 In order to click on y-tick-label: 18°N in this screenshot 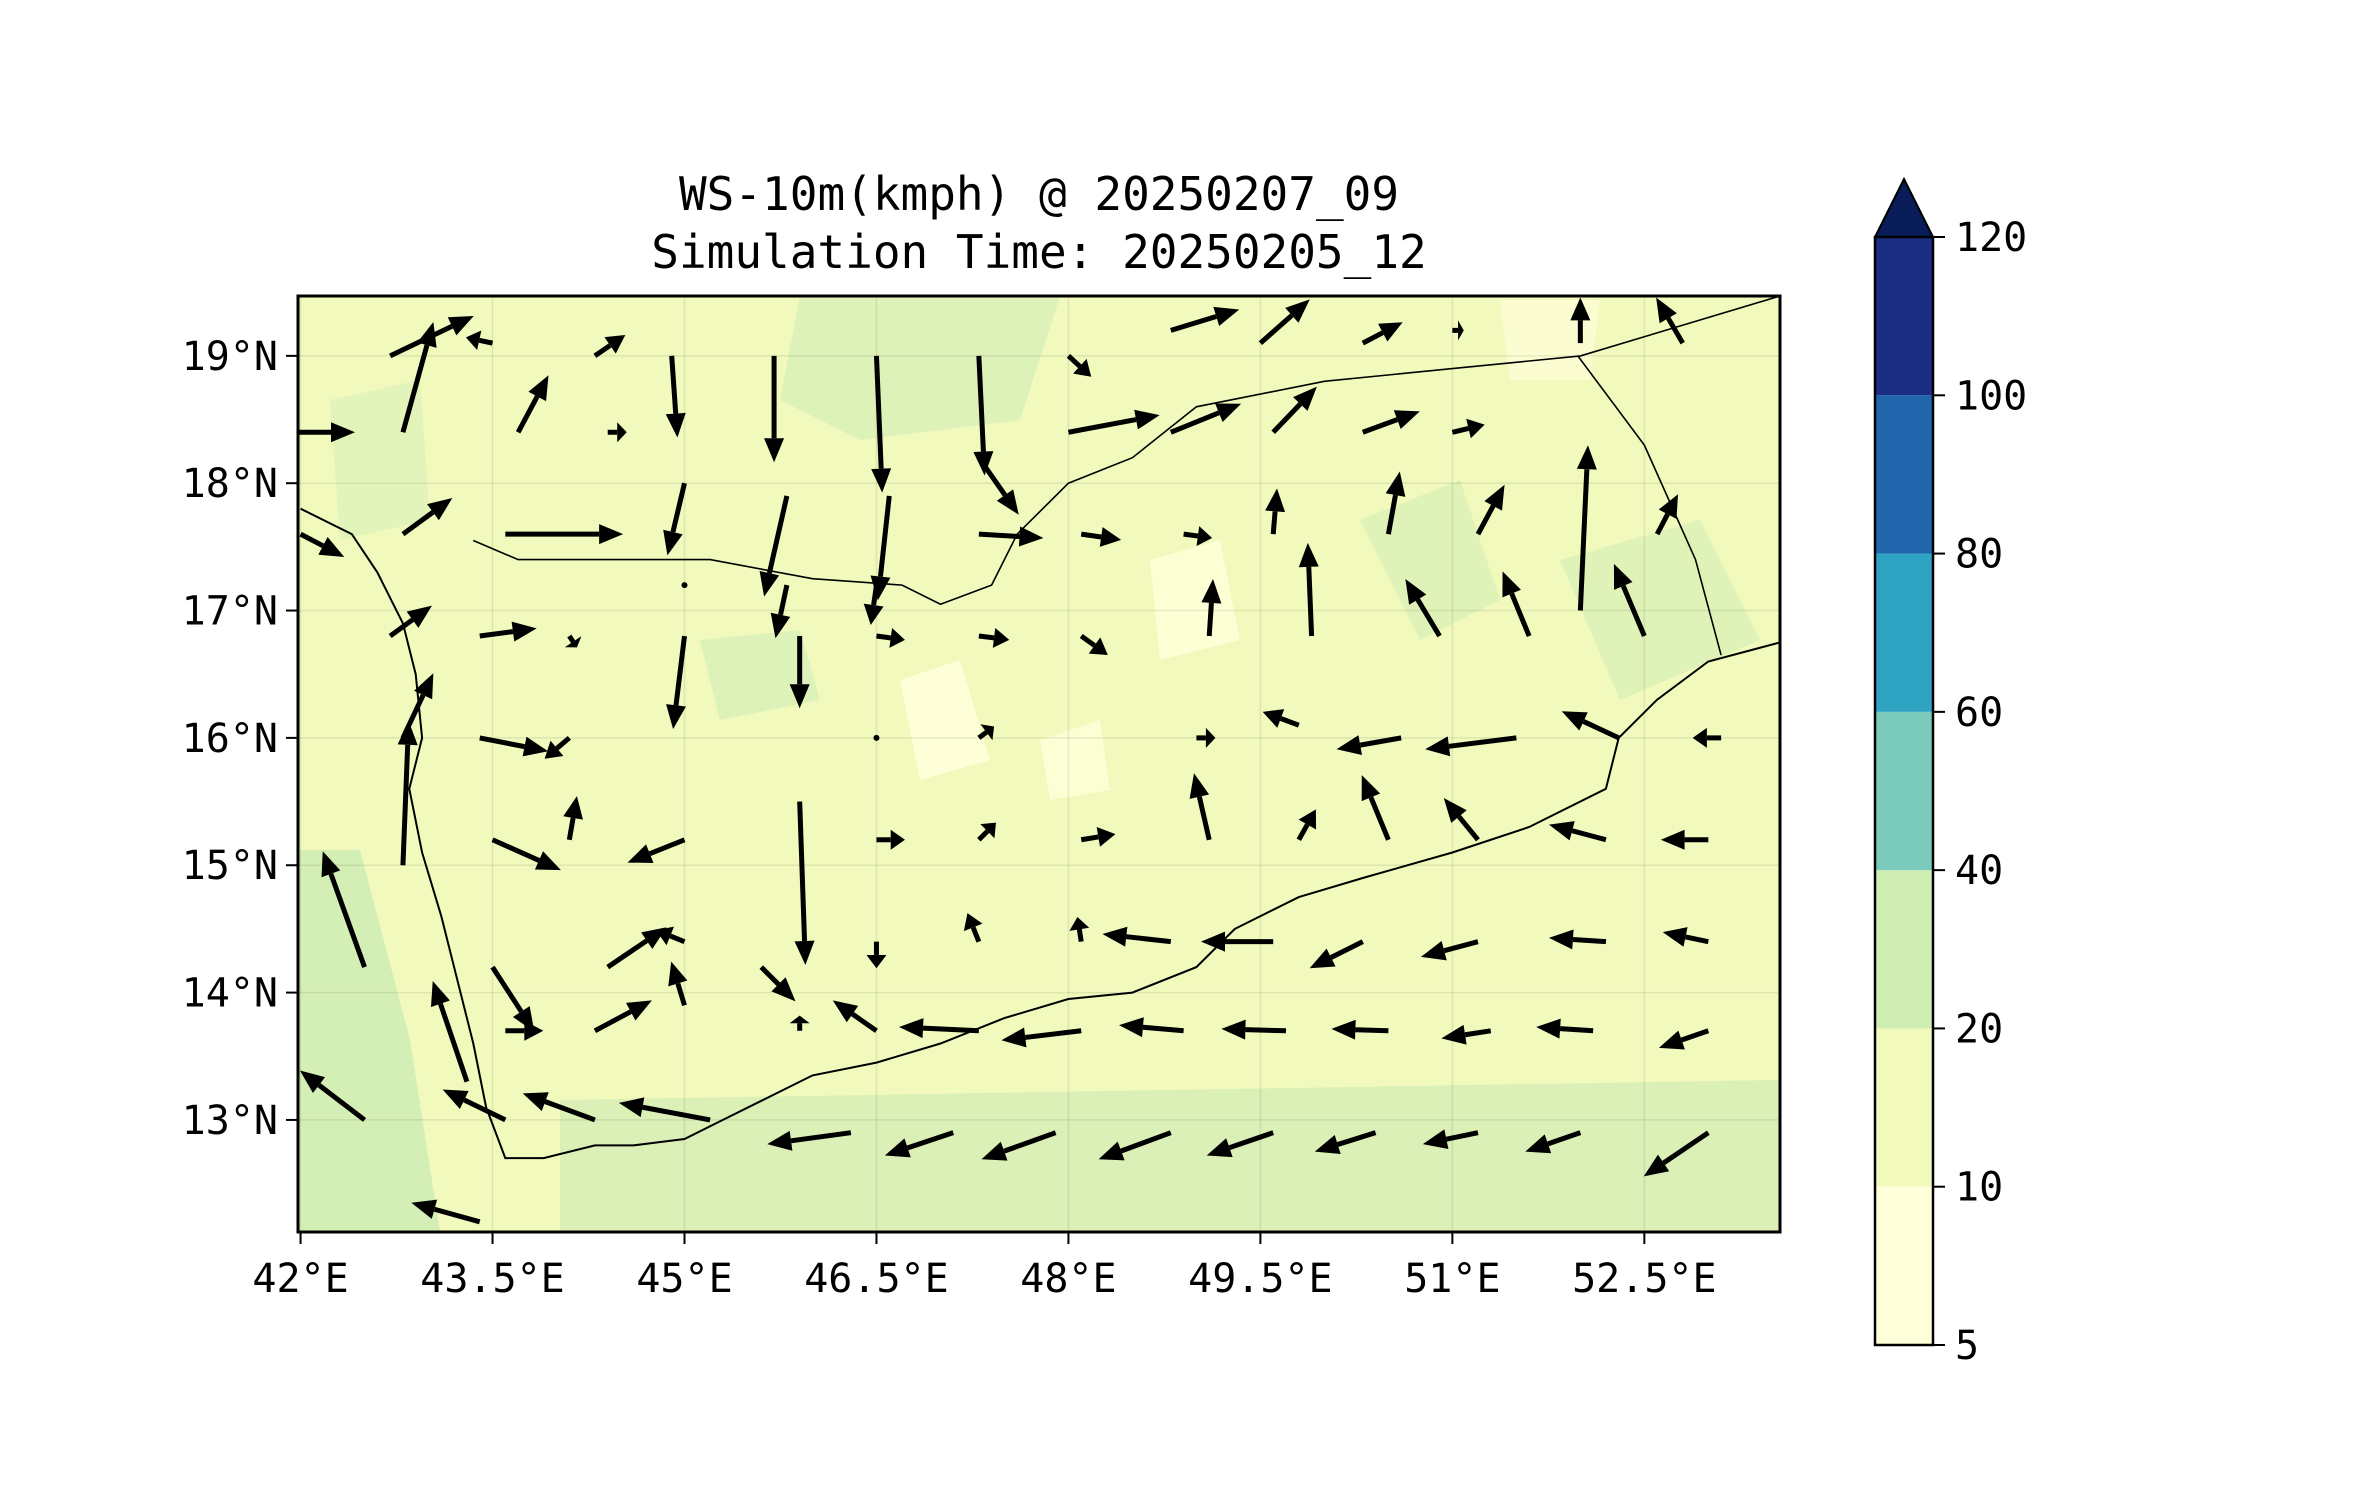, I will do `click(230, 484)`.